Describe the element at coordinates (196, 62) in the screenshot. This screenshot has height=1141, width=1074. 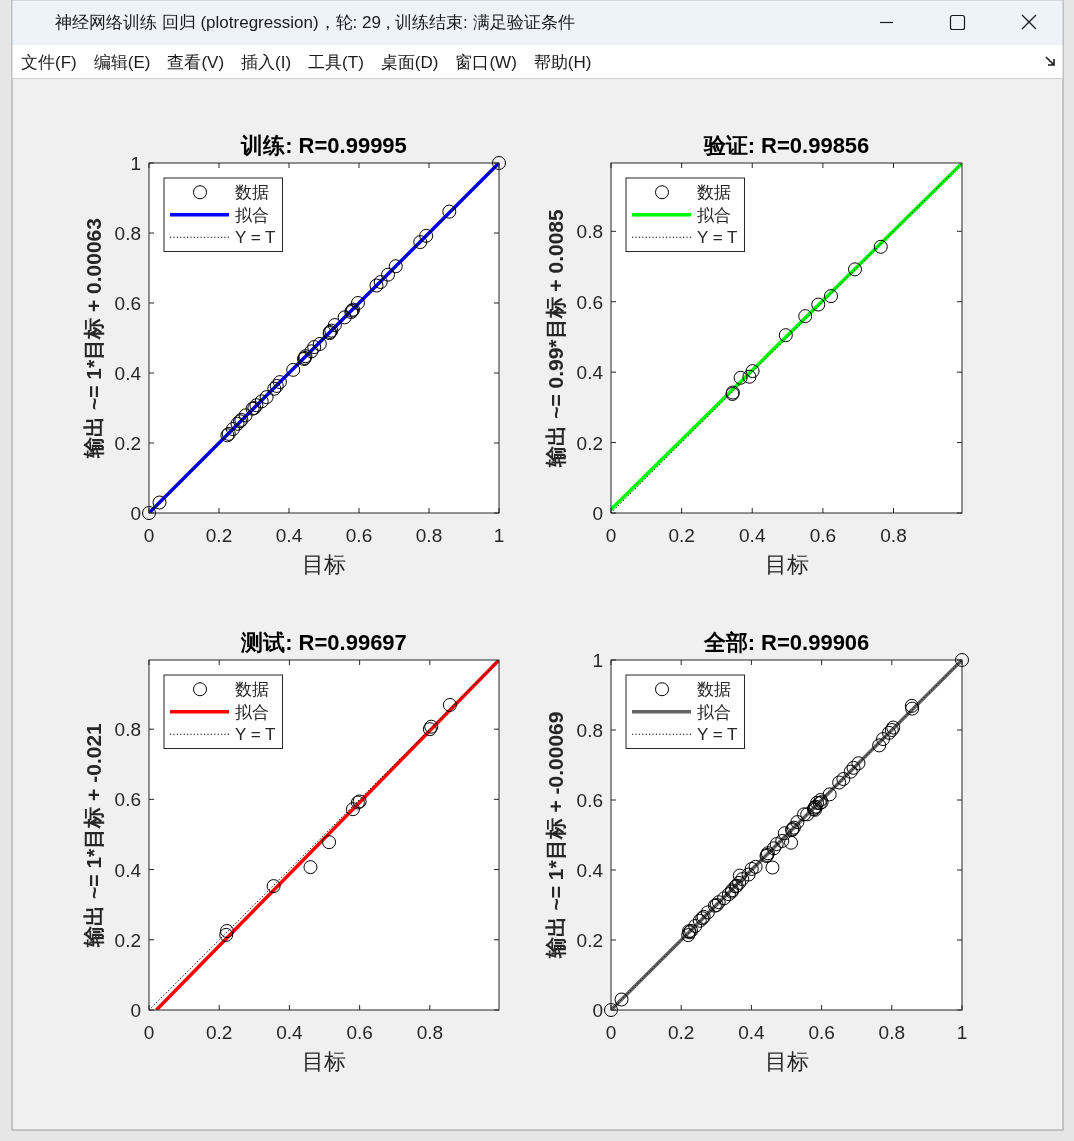
I see `text: 查看(V)` at that location.